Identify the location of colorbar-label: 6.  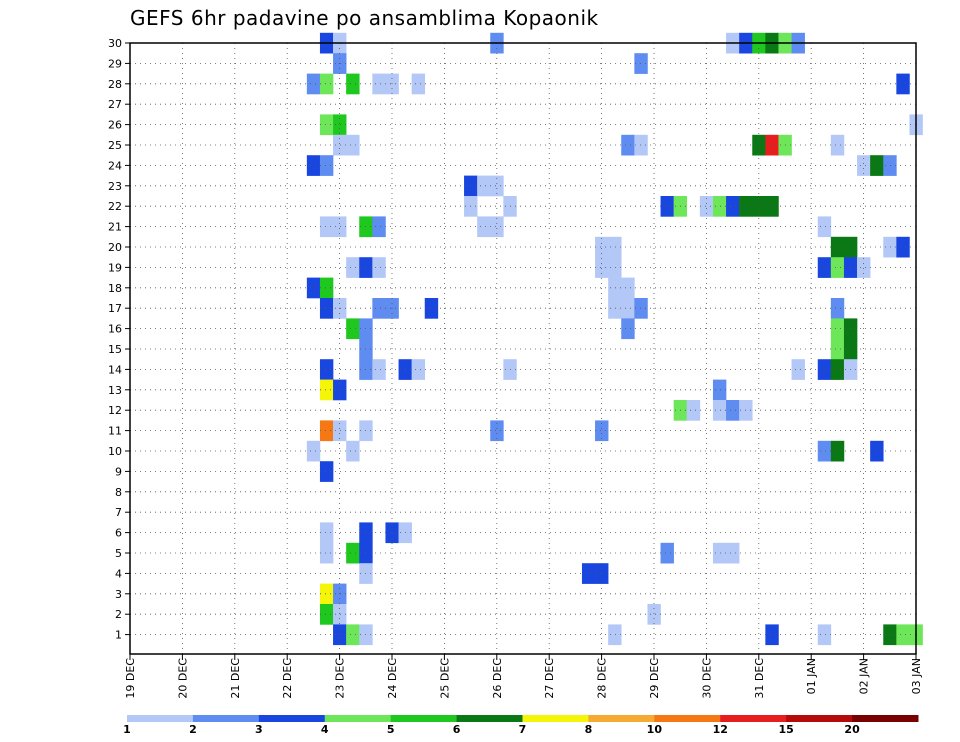
(457, 729).